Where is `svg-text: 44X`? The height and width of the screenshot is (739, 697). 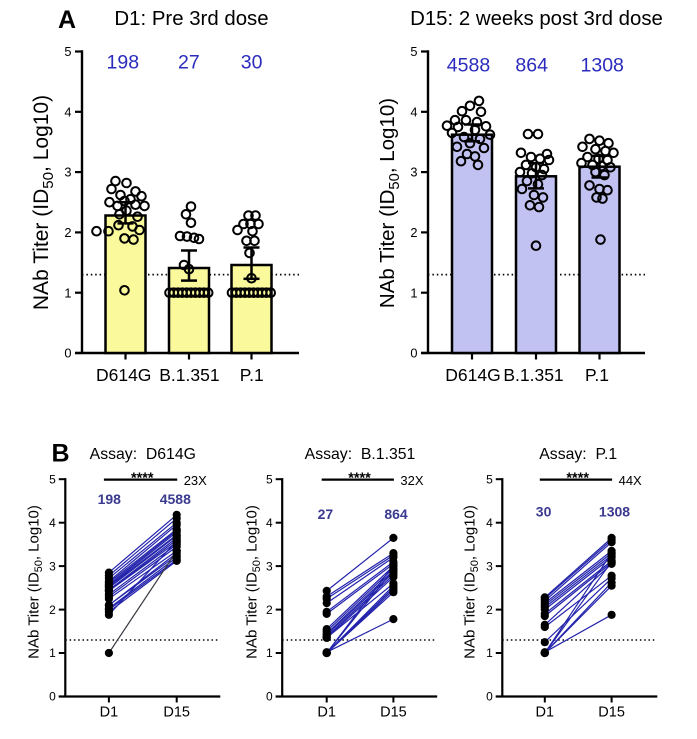
svg-text: 44X is located at coordinates (630, 480).